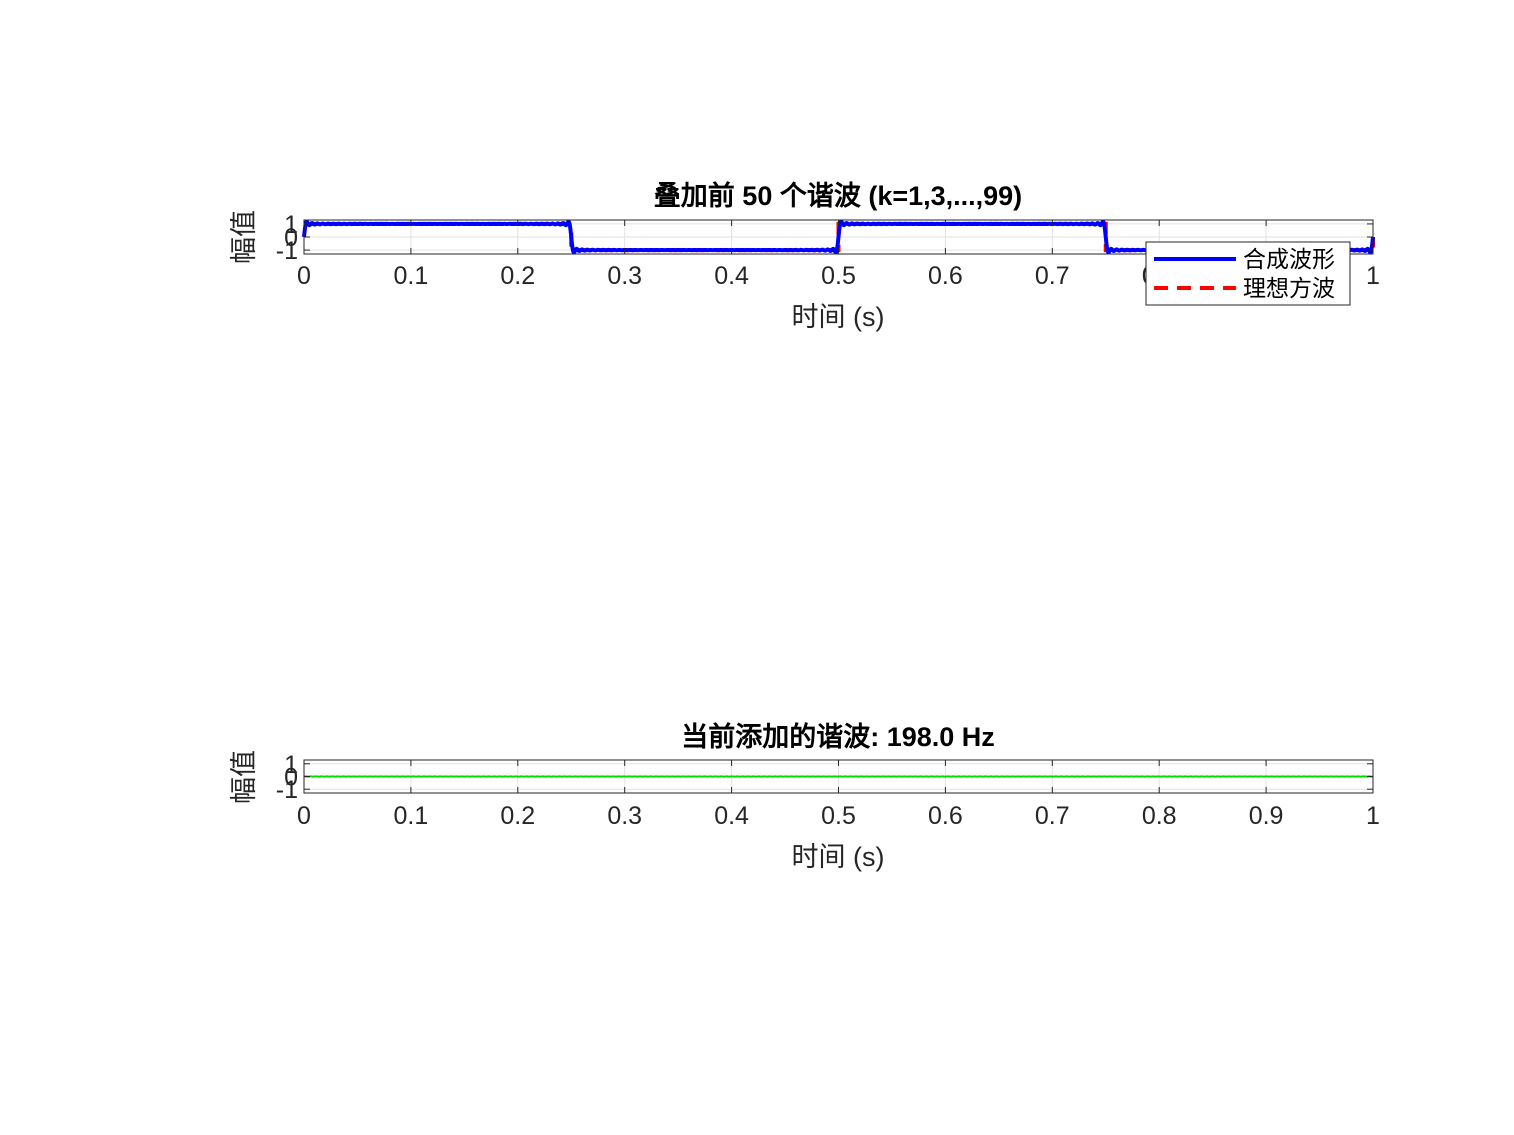 The width and height of the screenshot is (1514, 1135). I want to click on legend: 合成波形 理想方波, so click(1248, 273).